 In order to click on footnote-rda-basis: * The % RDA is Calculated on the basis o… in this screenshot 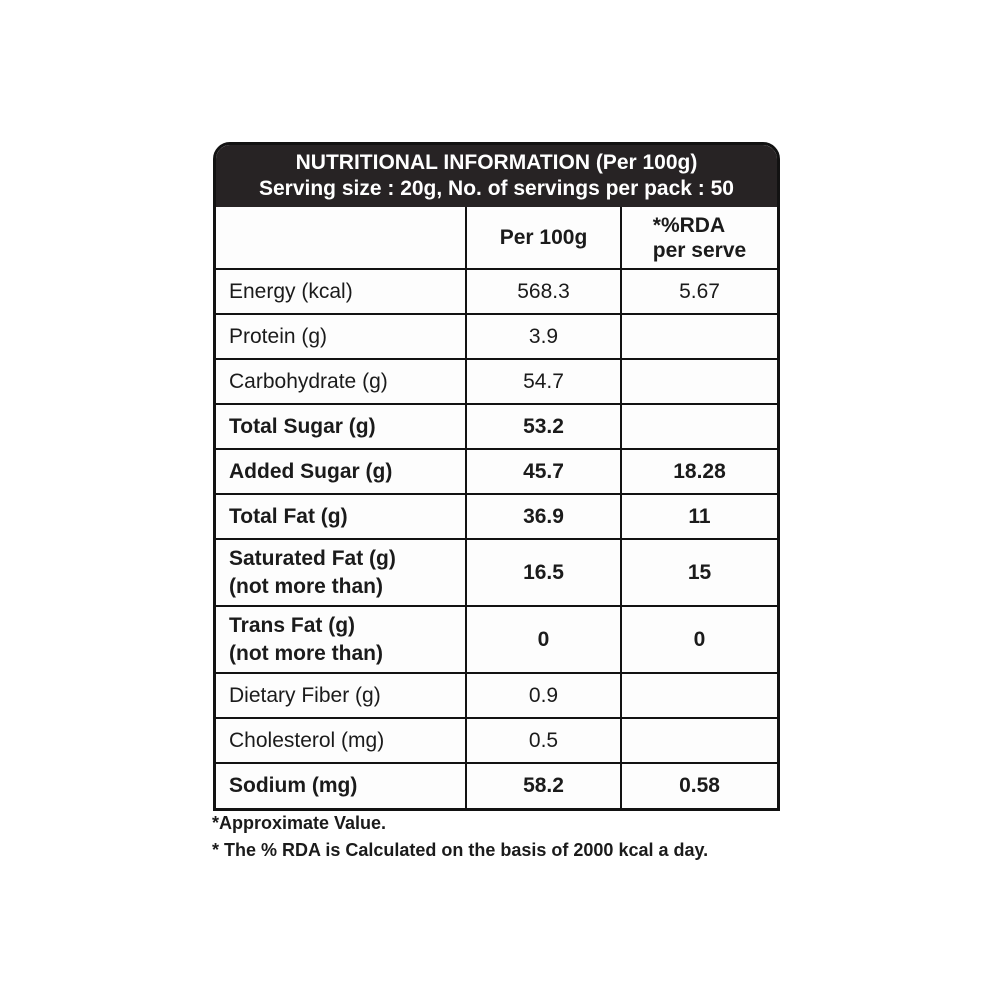, I will do `click(460, 850)`.